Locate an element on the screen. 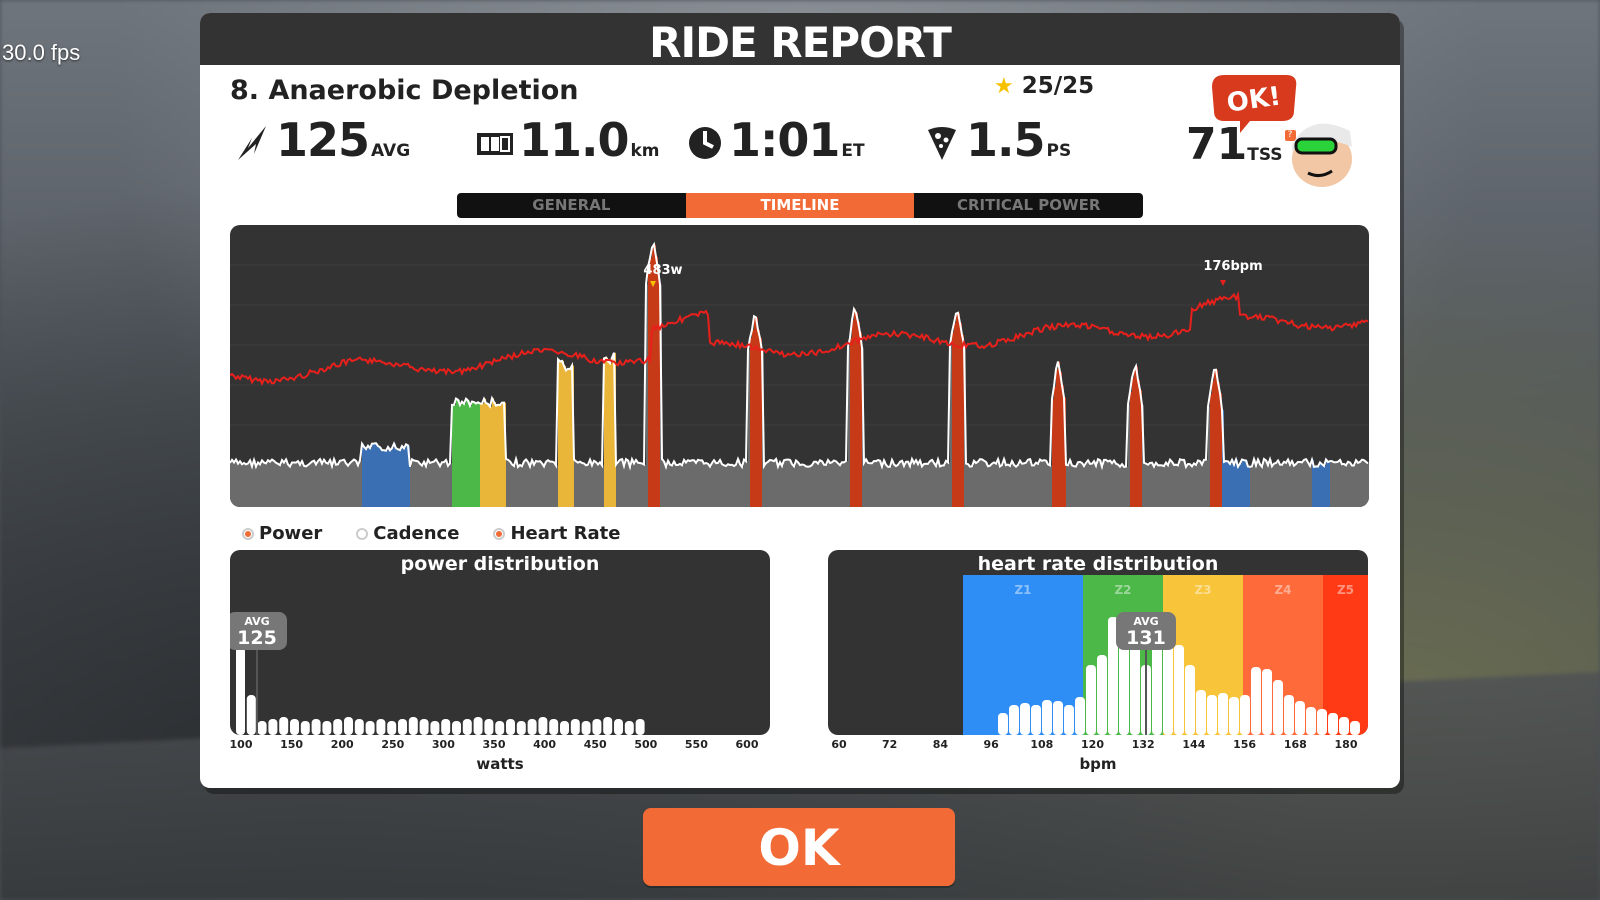  speech-bubble: OK! is located at coordinates (1254, 104).